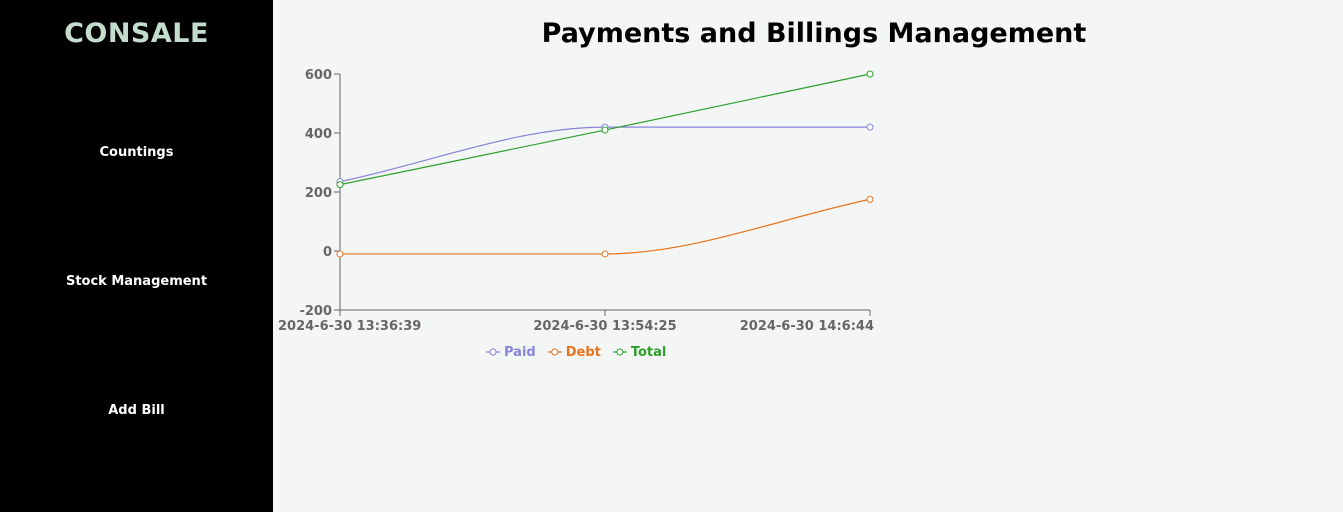 The width and height of the screenshot is (1343, 512). Describe the element at coordinates (318, 193) in the screenshot. I see `y-tick-label: 200` at that location.